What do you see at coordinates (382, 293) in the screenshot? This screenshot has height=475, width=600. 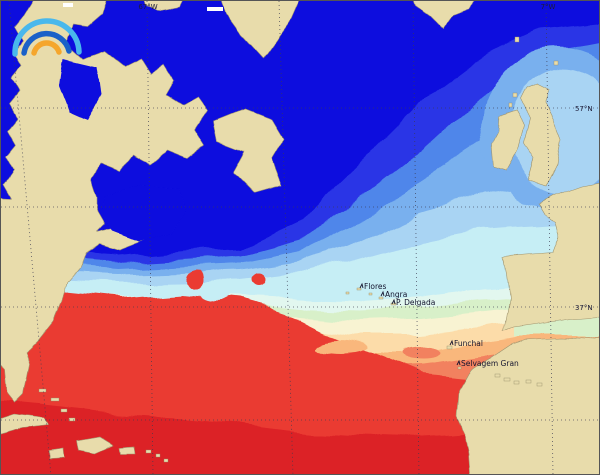 I see `place-marker-angra` at bounding box center [382, 293].